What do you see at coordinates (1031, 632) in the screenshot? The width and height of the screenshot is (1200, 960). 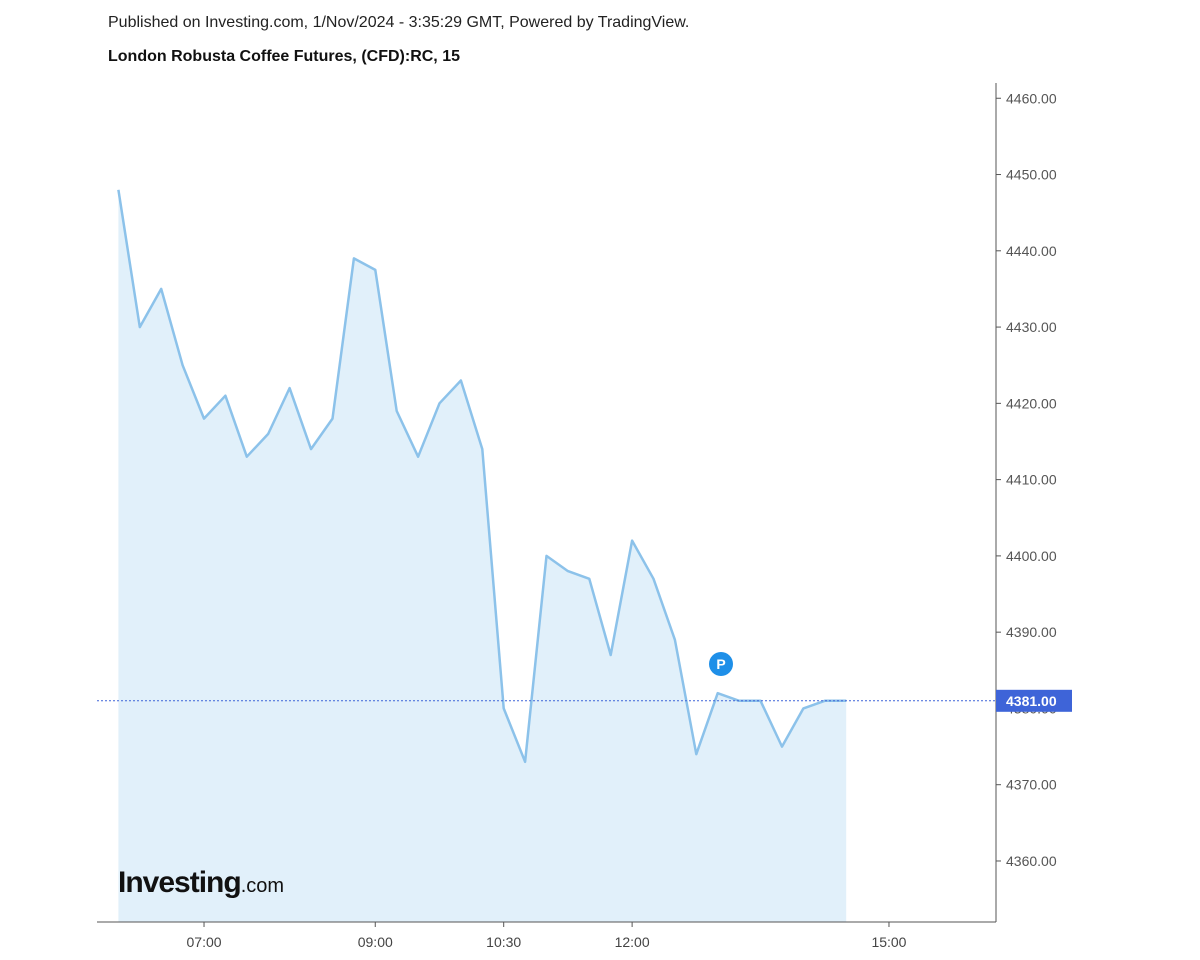 I see `y-tick-label: 4390.00` at bounding box center [1031, 632].